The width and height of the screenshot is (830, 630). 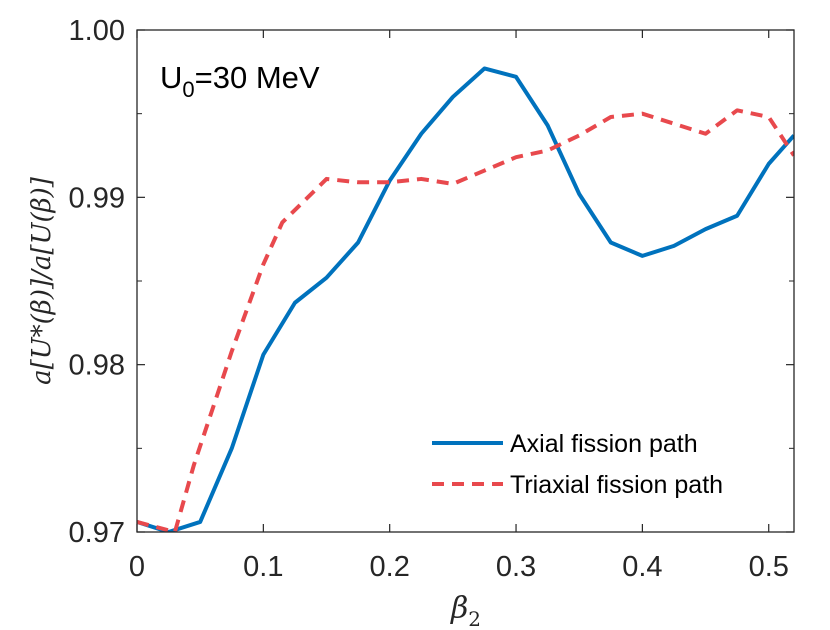 What do you see at coordinates (604, 444) in the screenshot?
I see `legend-label-axial: Axial fission path` at bounding box center [604, 444].